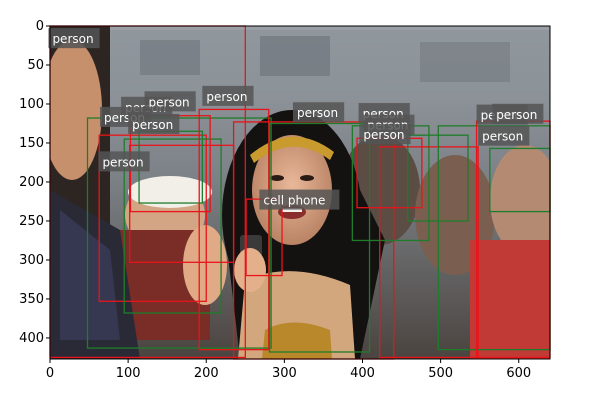 This screenshot has width=600, height=400. I want to click on x-tick-label: 0, so click(50, 373).